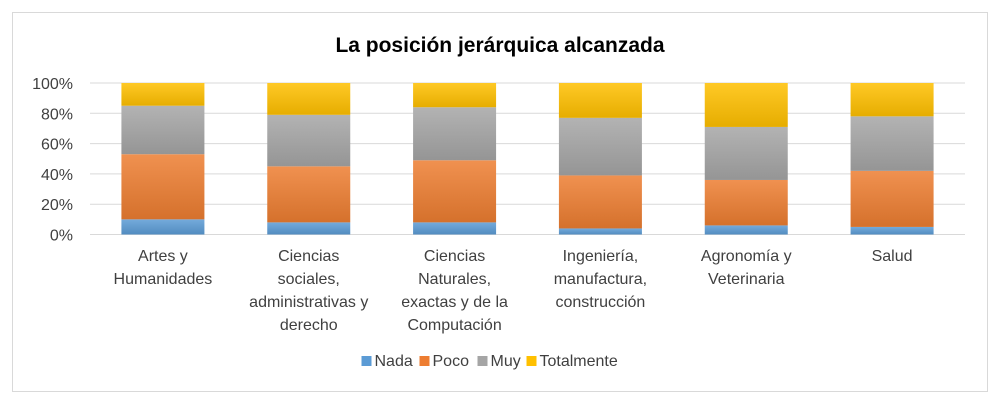  I want to click on legend-item: Totalmente, so click(572, 361).